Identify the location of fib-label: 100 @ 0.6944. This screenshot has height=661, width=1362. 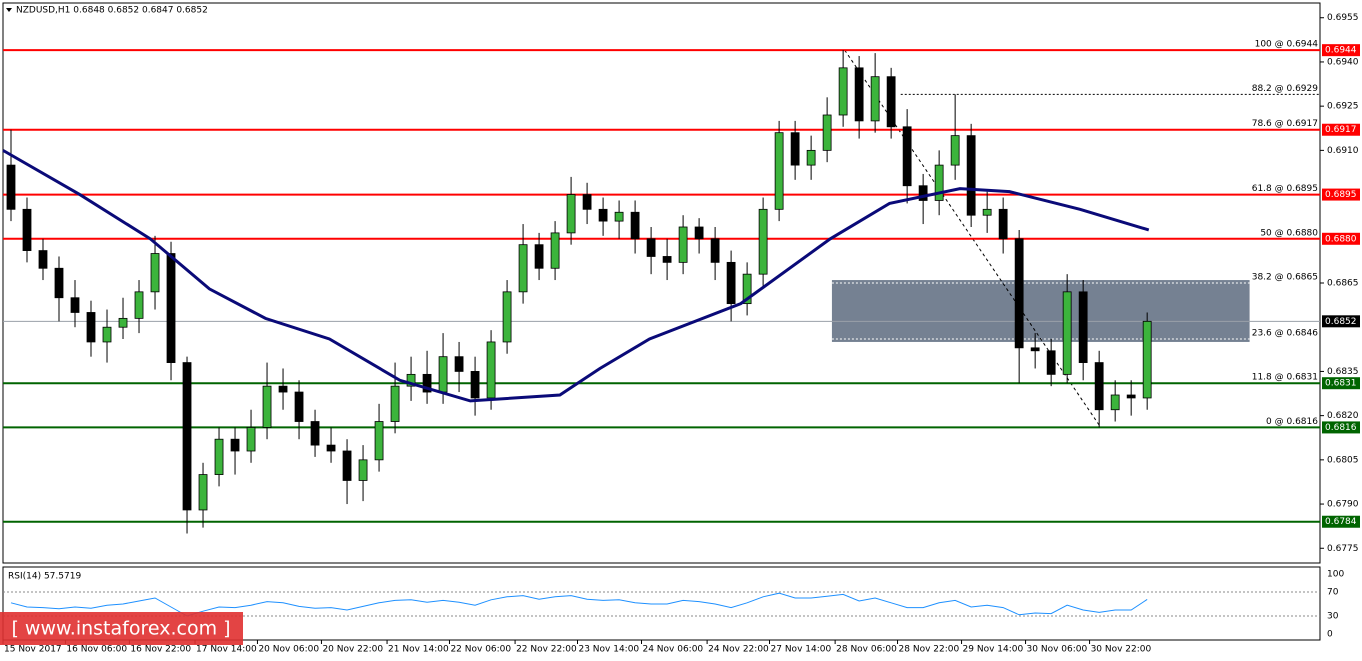
(1287, 45).